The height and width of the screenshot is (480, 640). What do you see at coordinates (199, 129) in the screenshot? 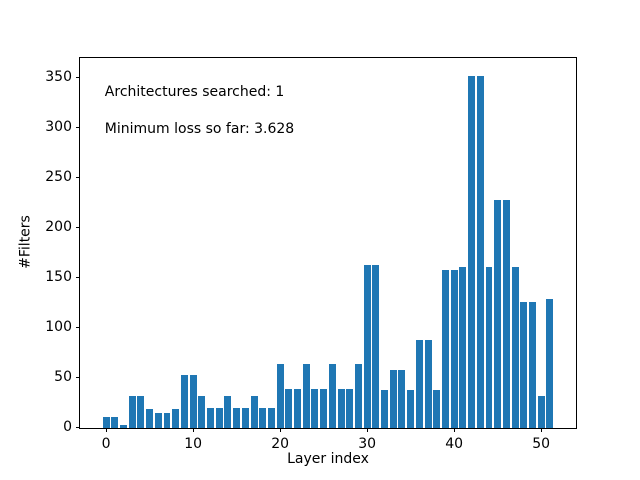
I see `annotation-minimum-loss: Minimum loss so far: 3.628` at bounding box center [199, 129].